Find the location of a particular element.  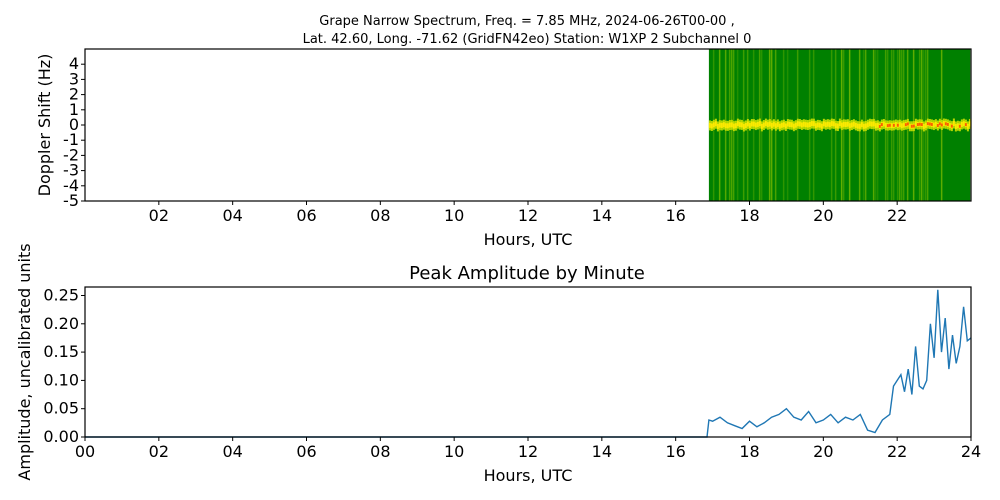

spectrogram-x-tick-label: 22 is located at coordinates (897, 215).